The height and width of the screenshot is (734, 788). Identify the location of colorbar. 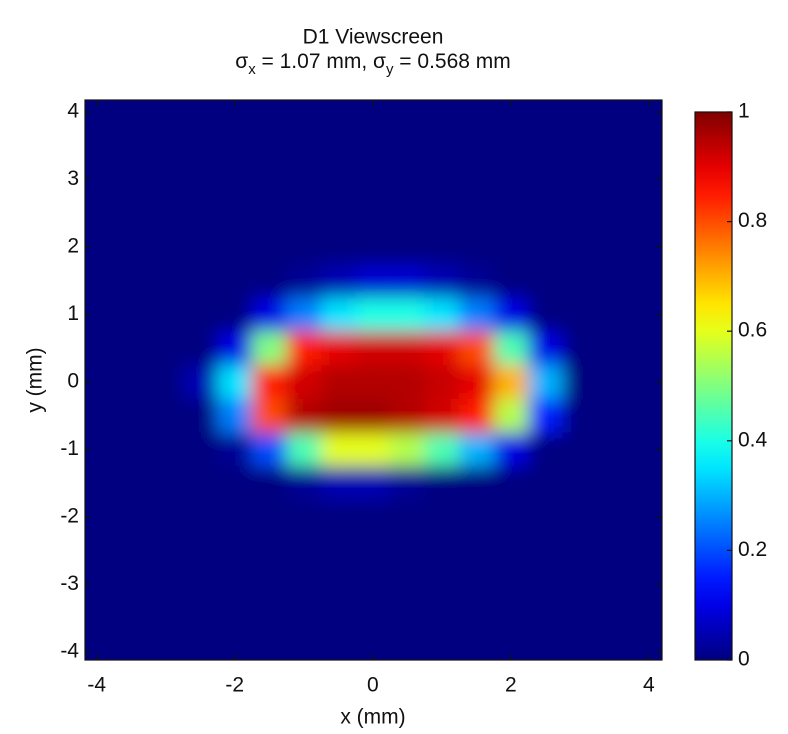
(713, 386).